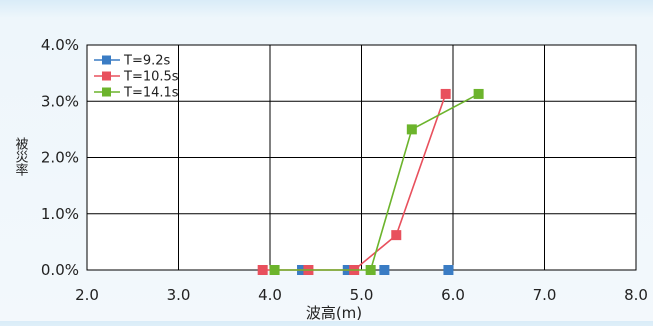 Image resolution: width=653 pixels, height=326 pixels. I want to click on x-tick-label: 7.0, so click(545, 295).